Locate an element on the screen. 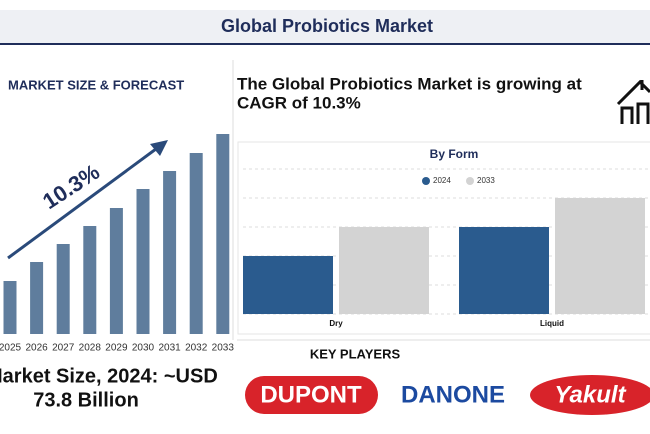  market-size: Market Size, 2024: ~USD is located at coordinates (109, 376).